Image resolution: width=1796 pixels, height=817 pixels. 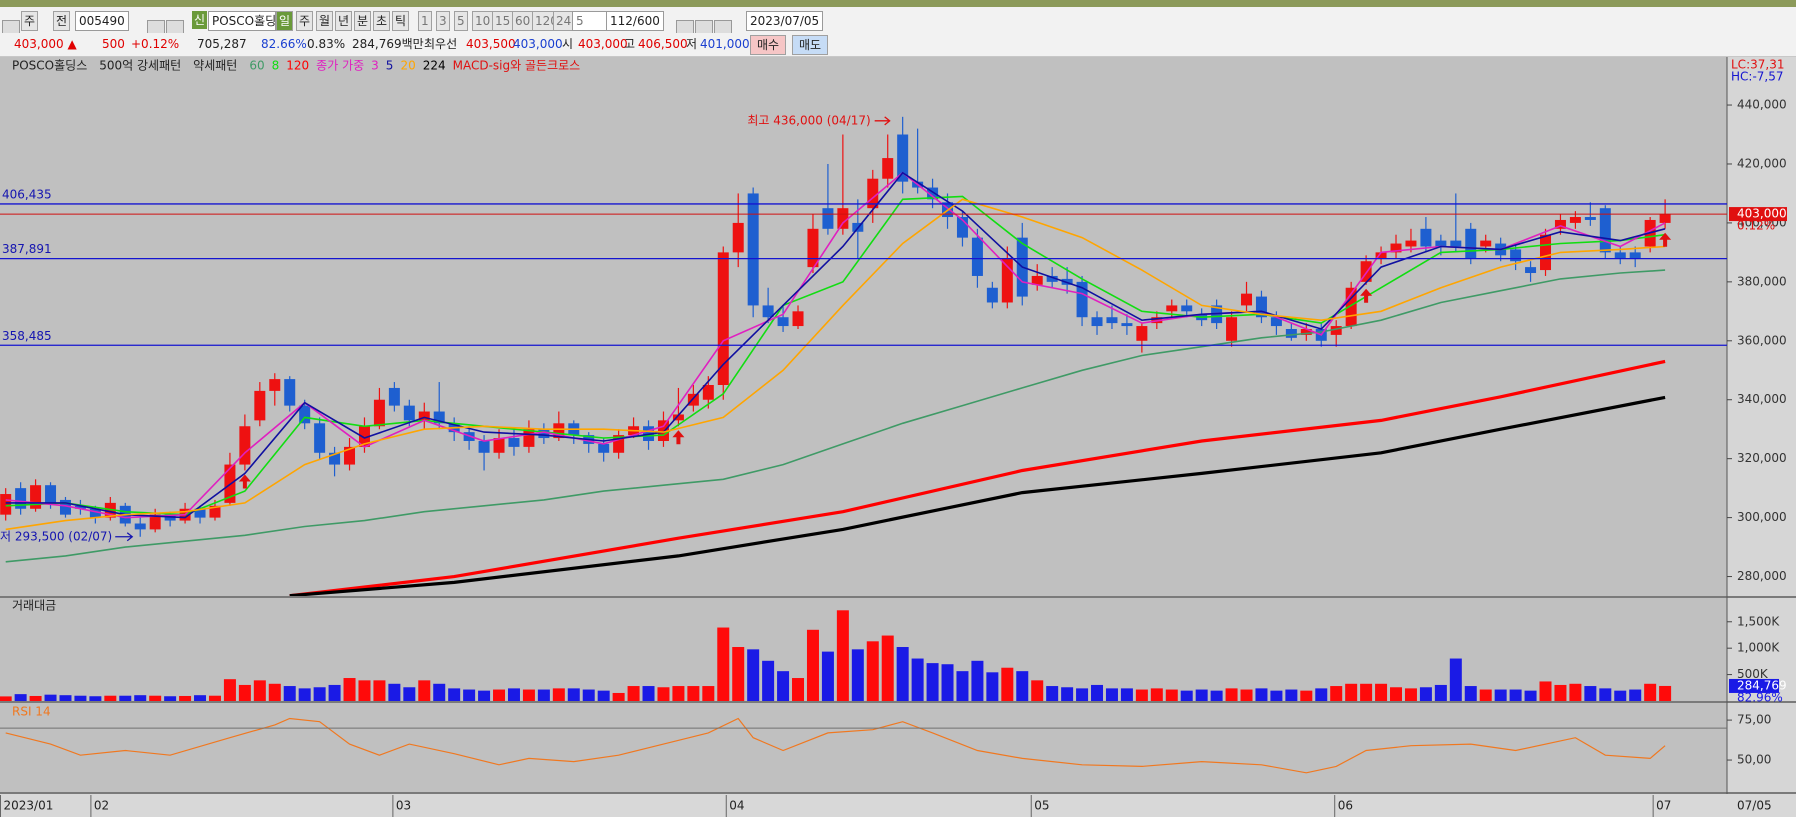 What do you see at coordinates (663, 44) in the screenshot?
I see `high: 406,500` at bounding box center [663, 44].